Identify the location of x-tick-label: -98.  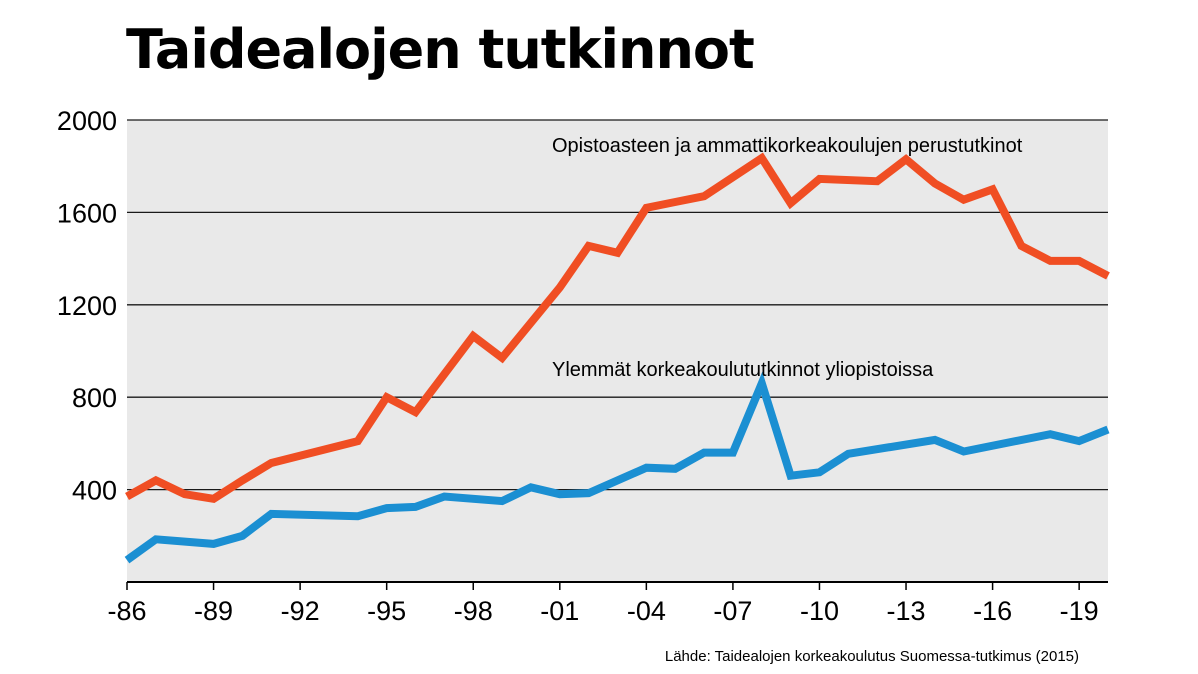
(473, 611).